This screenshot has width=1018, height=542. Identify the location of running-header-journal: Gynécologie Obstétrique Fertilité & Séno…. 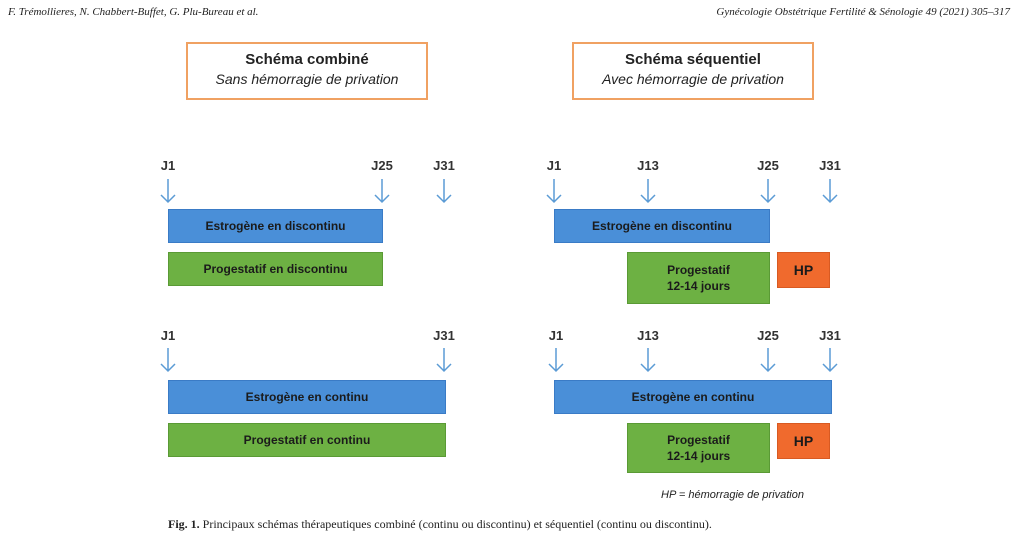
(863, 12).